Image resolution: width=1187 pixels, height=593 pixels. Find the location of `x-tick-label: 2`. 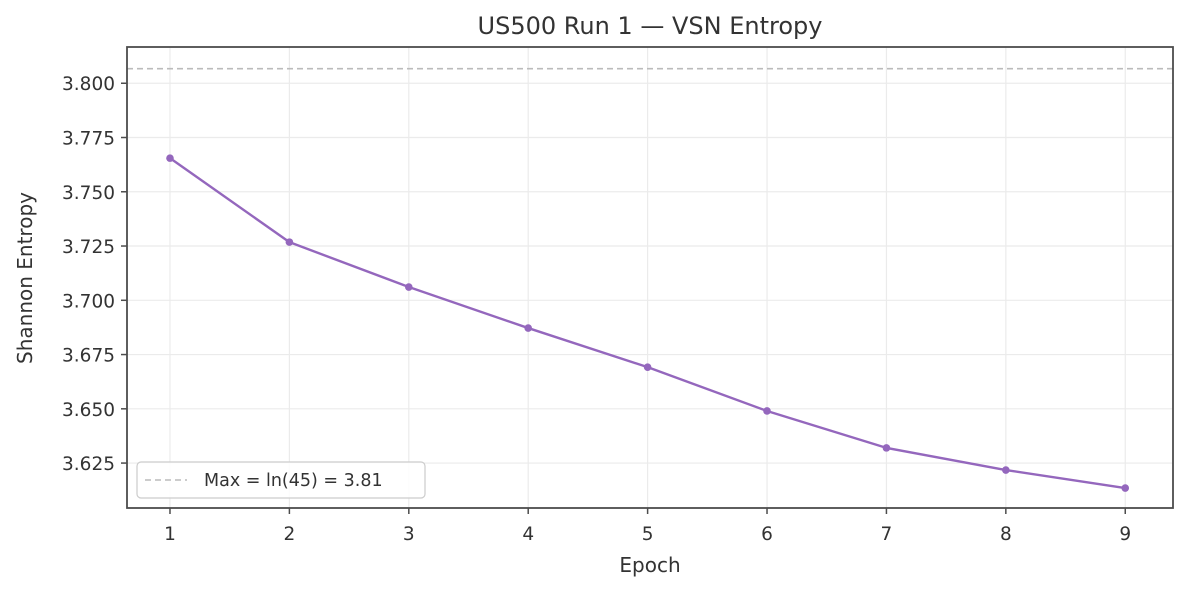

x-tick-label: 2 is located at coordinates (290, 534).